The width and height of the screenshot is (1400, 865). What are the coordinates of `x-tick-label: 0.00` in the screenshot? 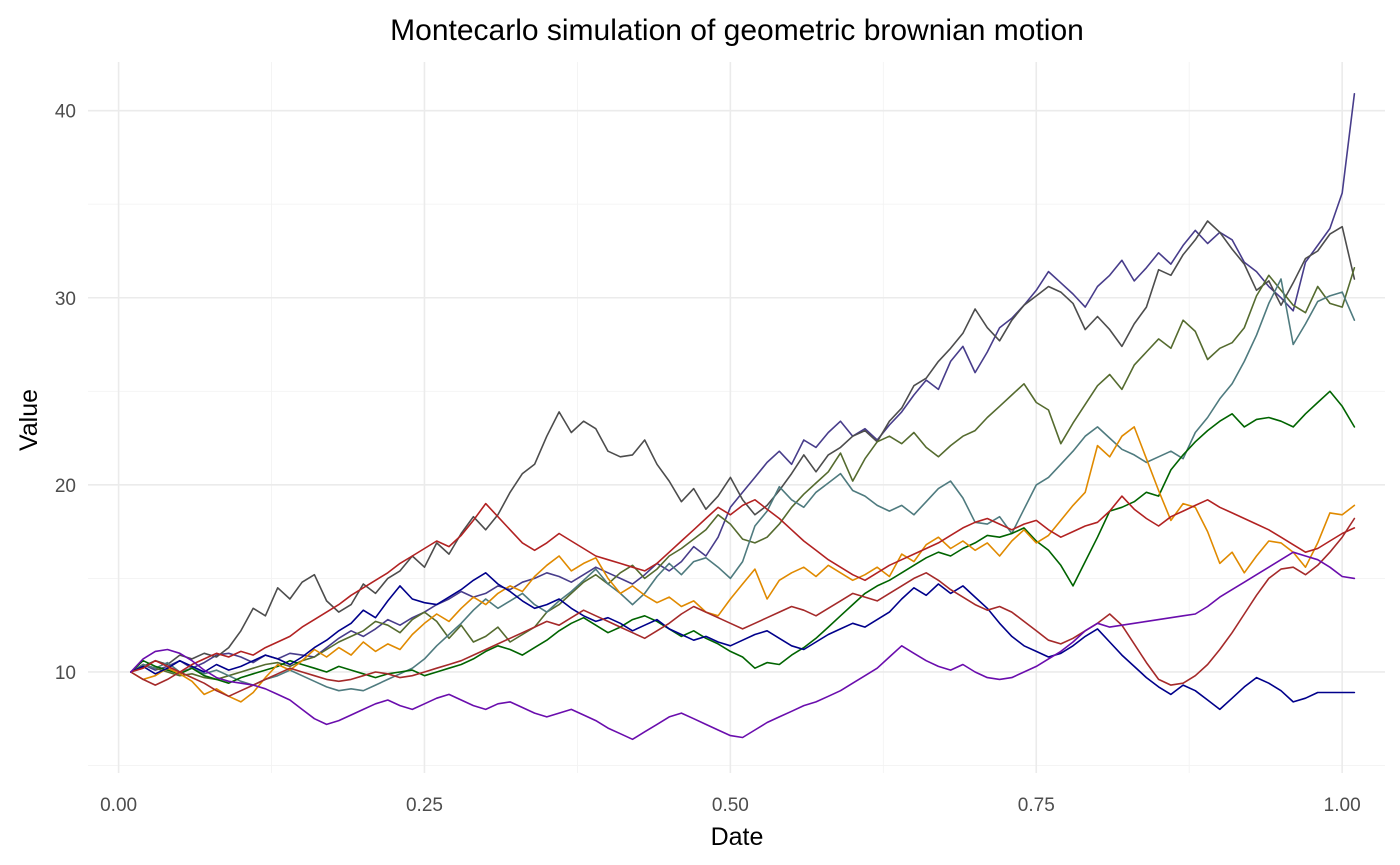 It's located at (118, 805).